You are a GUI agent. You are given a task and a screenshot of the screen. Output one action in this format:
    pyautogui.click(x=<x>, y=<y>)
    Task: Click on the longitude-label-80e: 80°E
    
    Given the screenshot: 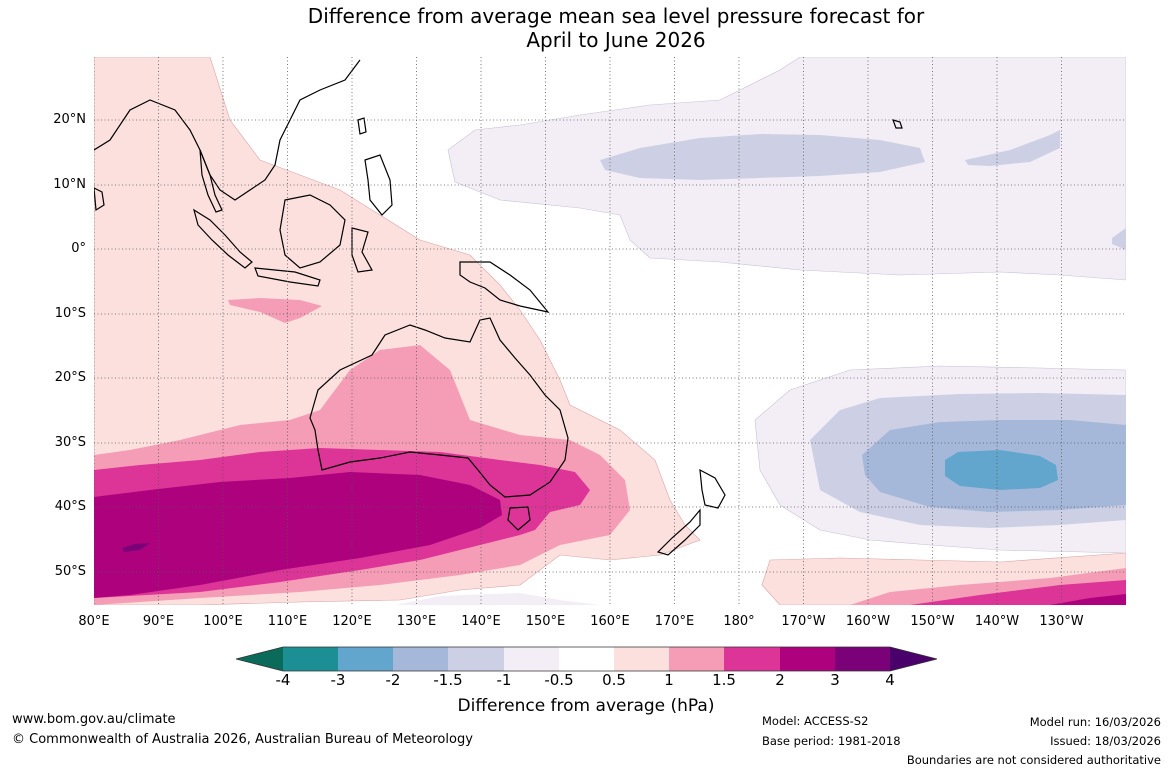 What is the action you would take?
    pyautogui.click(x=94, y=621)
    